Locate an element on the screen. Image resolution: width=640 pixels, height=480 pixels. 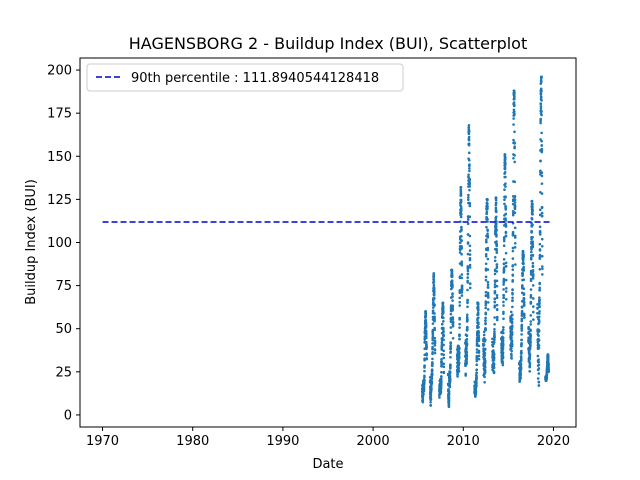
x-tick-label: 2020 is located at coordinates (553, 441).